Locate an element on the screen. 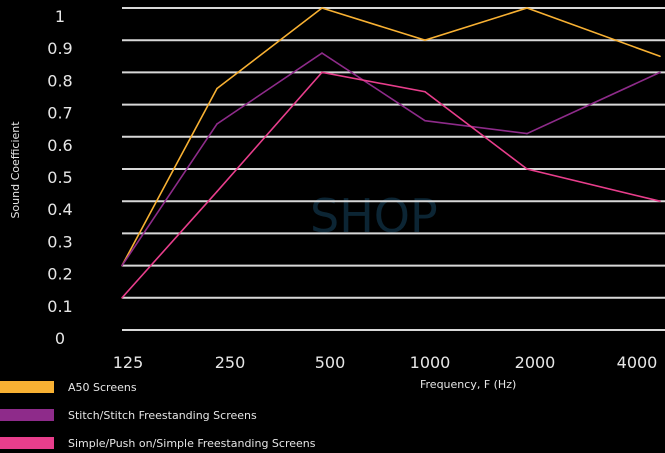 The height and width of the screenshot is (453, 665). x-axis-label: Frequency, F (Hz) is located at coordinates (468, 384).